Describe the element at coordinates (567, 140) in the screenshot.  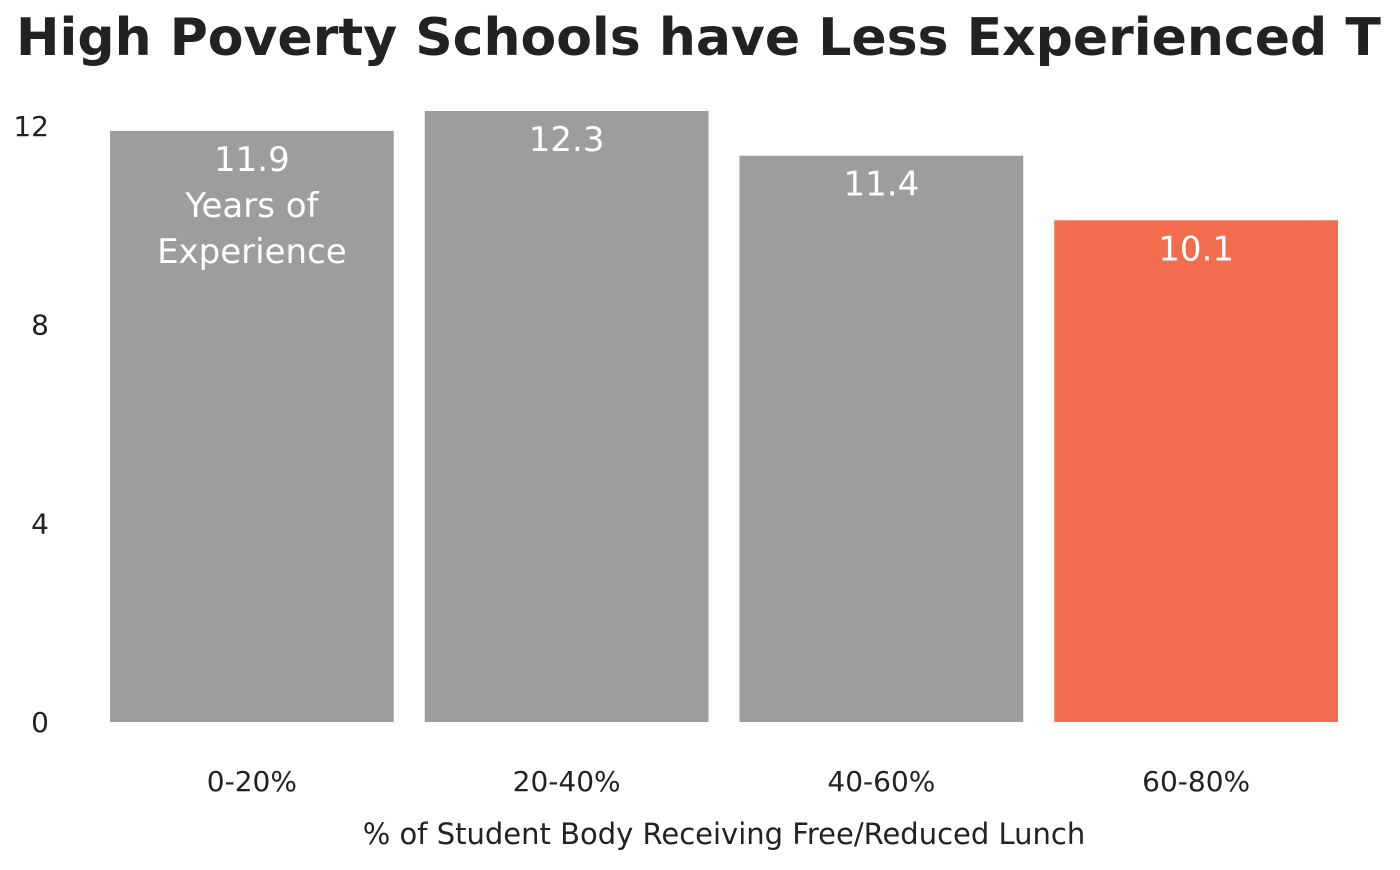
I see `data-label: 12.3` at that location.